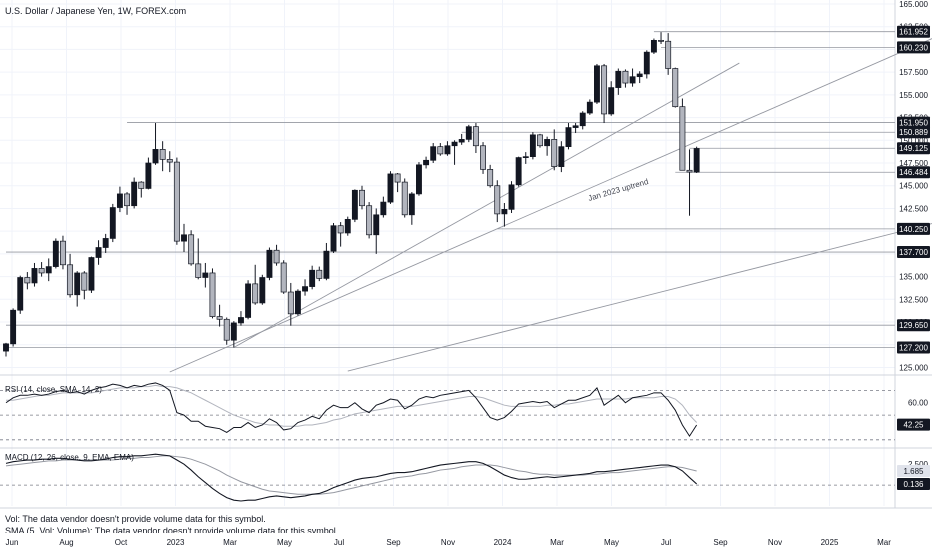 This screenshot has width=932, height=555. What do you see at coordinates (503, 542) in the screenshot?
I see `x-tick-label: 2024` at bounding box center [503, 542].